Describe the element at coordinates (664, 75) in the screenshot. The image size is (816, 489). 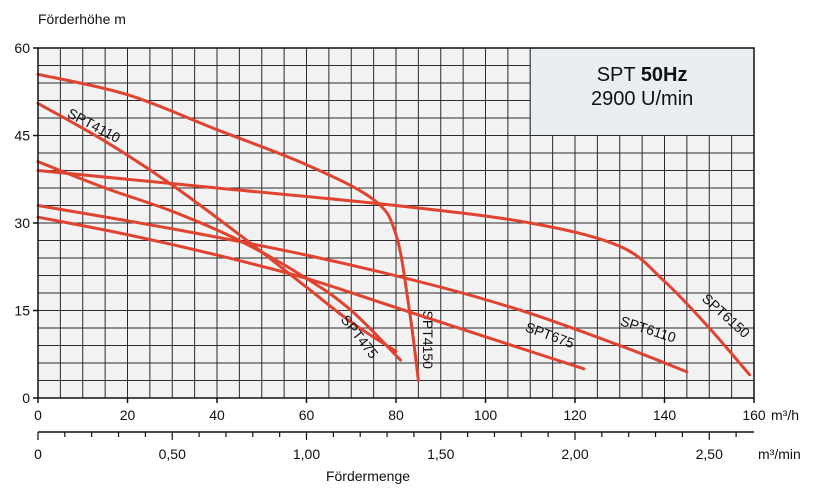
I see `info-box-title-bold: 50Hz` at that location.